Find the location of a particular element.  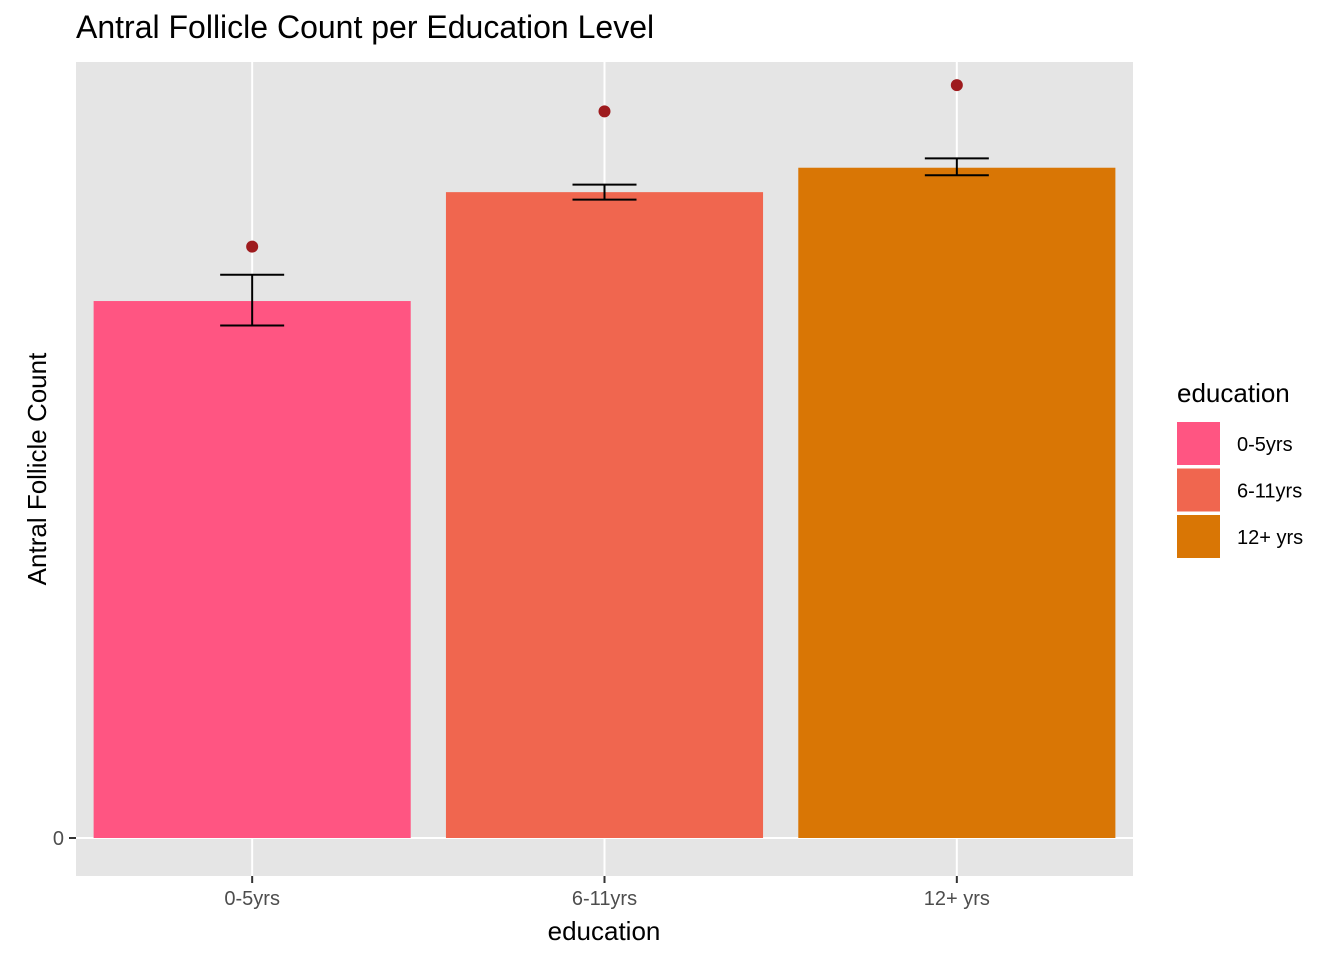

legend-label: 12+ yrs is located at coordinates (1270, 538).